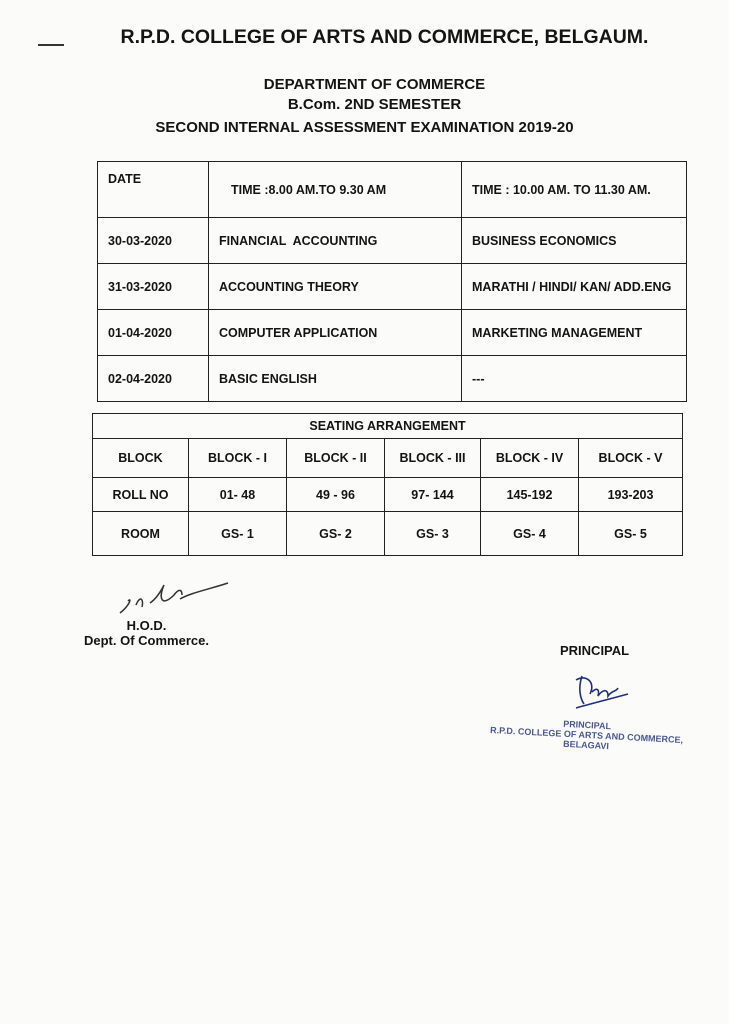 The width and height of the screenshot is (729, 1024). Describe the element at coordinates (574, 240) in the screenshot. I see `subject-cell: BUSINESS ECONOMICS` at that location.